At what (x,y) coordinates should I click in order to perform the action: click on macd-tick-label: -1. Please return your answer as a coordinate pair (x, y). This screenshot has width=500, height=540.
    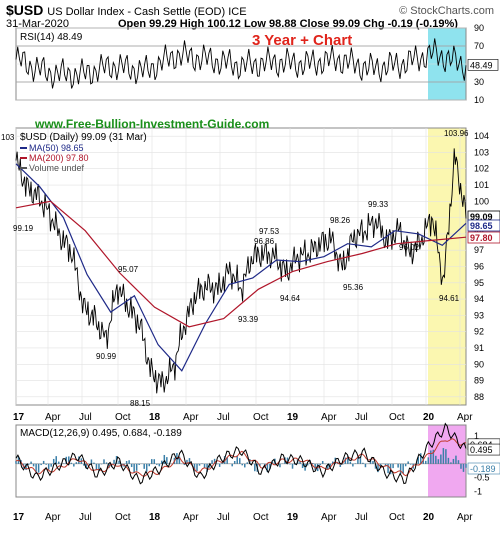
    Looking at the image, I should click on (478, 491).